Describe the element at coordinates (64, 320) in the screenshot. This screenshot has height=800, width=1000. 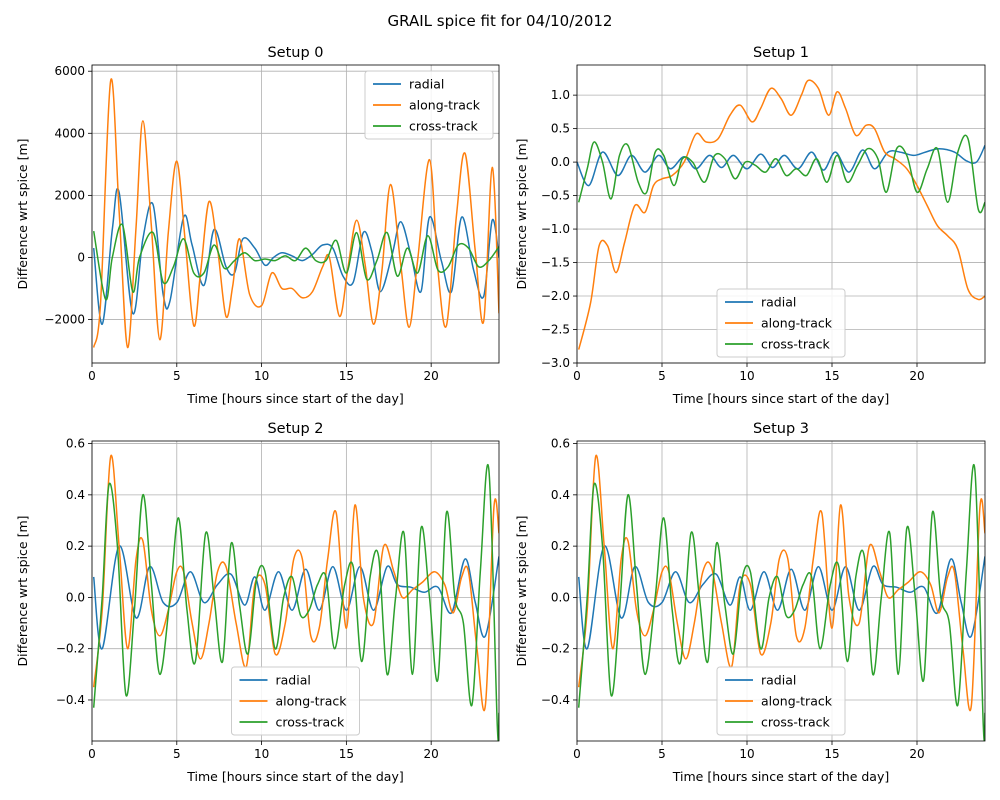
I see `y-tick-label: −2000` at that location.